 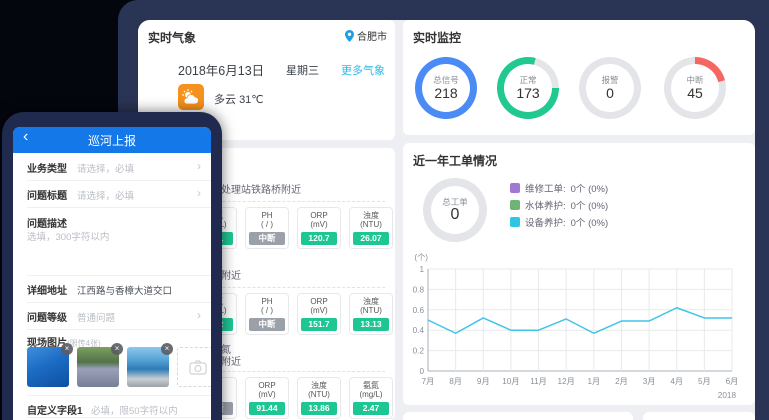 What do you see at coordinates (319, 314) in the screenshot?
I see `sensor-card: ORP (mV) 151.7` at bounding box center [319, 314].